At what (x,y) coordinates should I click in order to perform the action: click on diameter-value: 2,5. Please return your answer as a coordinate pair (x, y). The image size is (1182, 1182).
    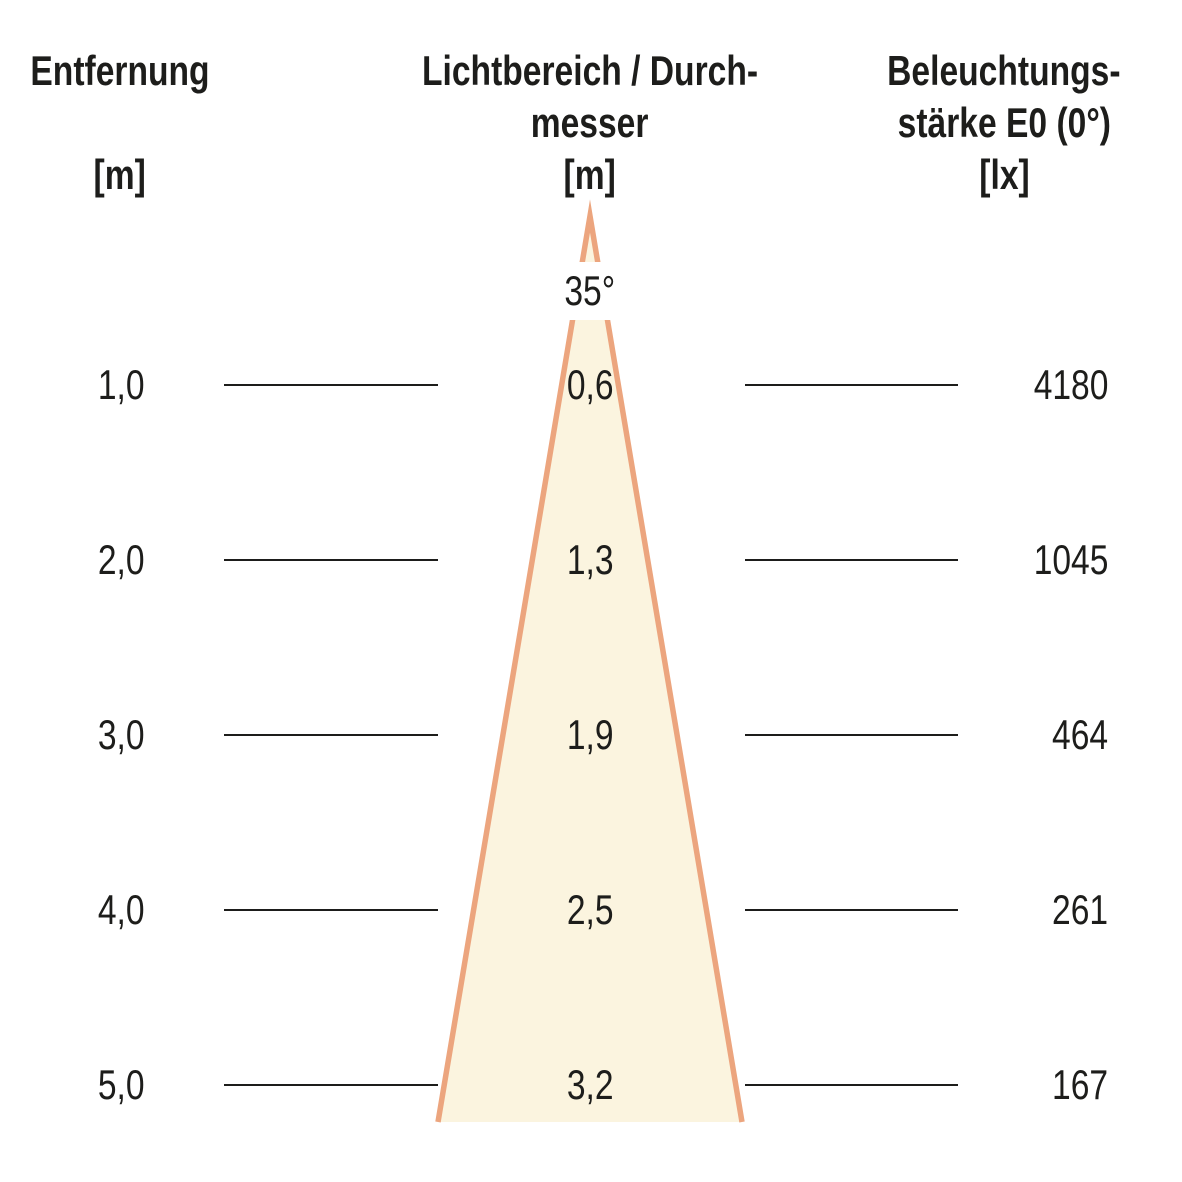
    Looking at the image, I should click on (590, 910).